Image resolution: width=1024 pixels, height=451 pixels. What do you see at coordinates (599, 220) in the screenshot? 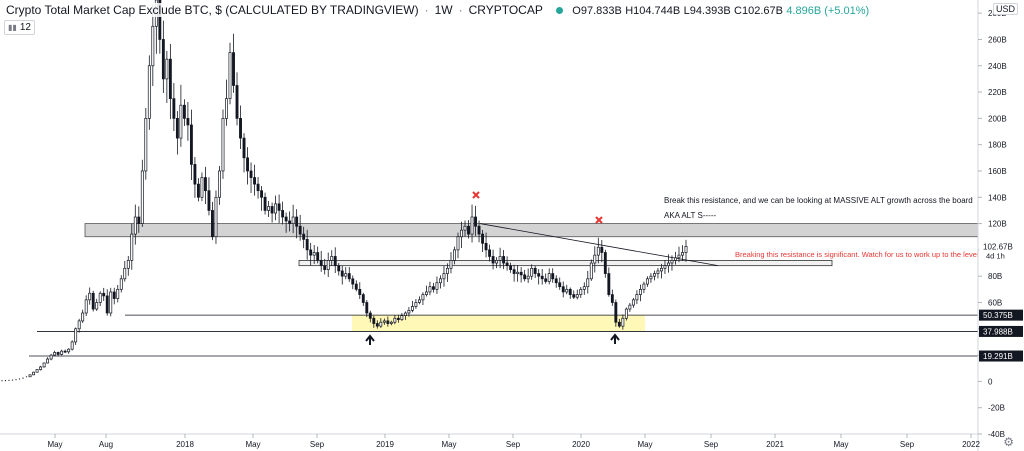
I see `cross-stroke` at bounding box center [599, 220].